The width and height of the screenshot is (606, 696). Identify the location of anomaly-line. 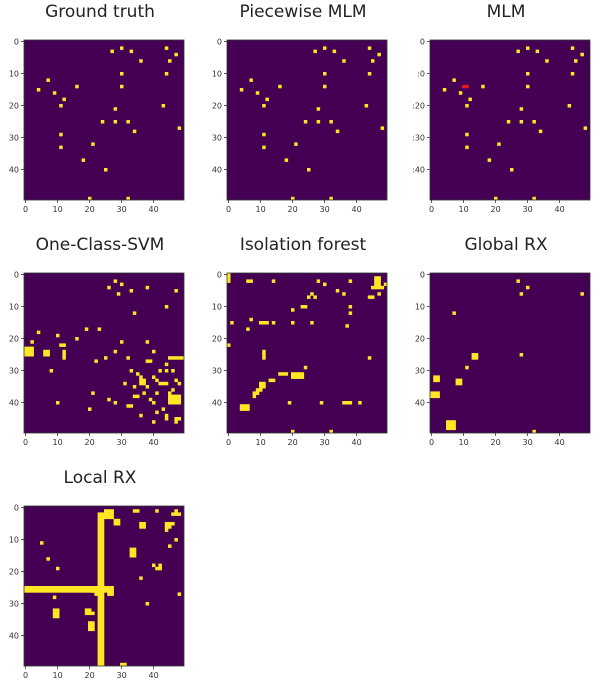
(66, 591).